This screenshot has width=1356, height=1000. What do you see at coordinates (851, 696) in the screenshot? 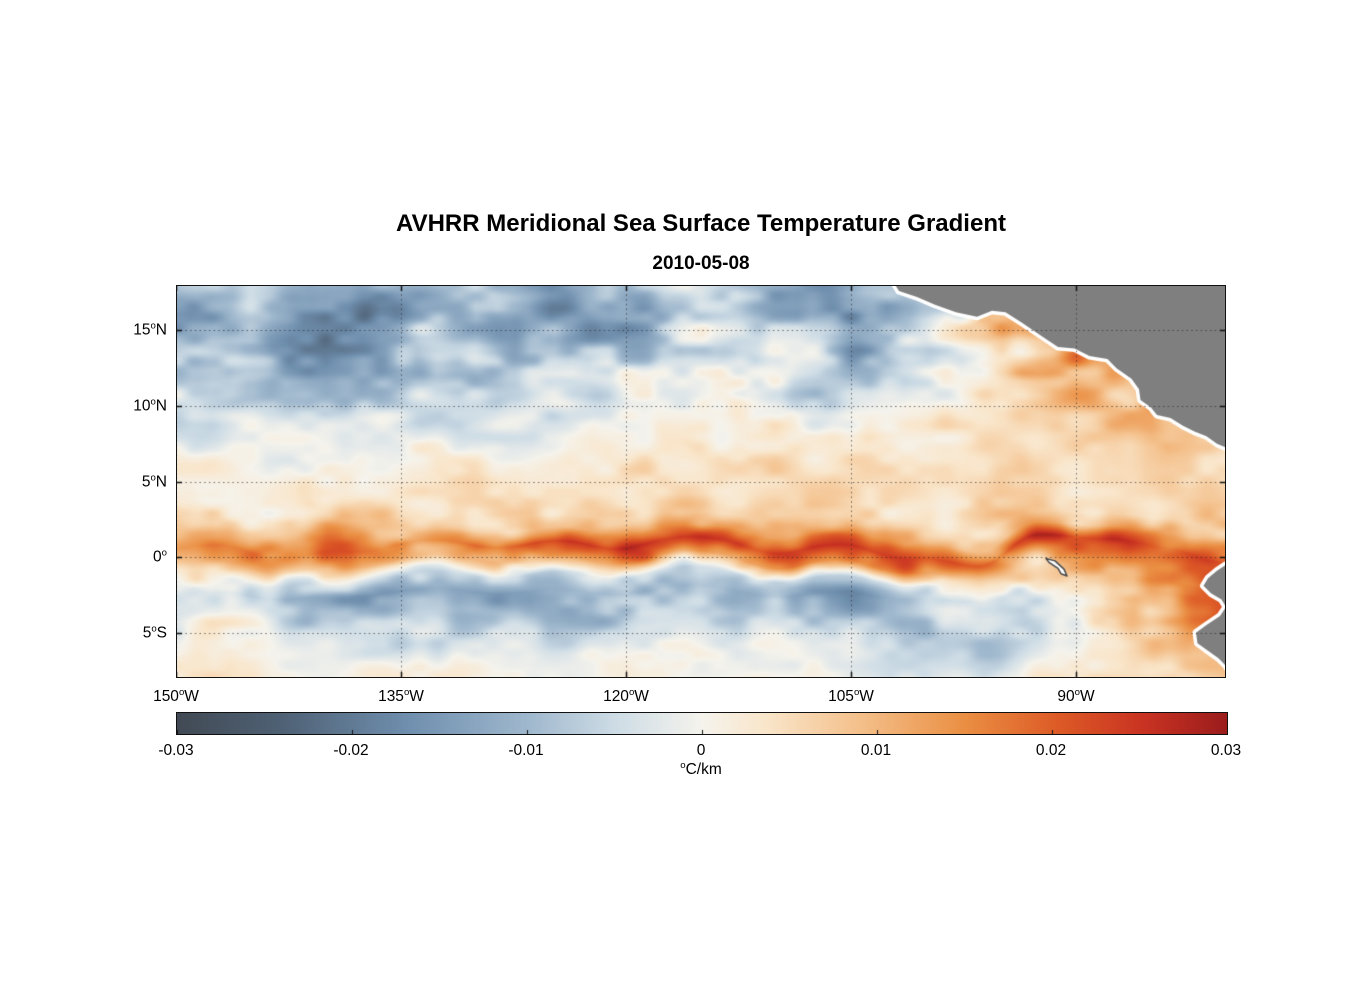
I see `lon-tick-label: 105oW` at bounding box center [851, 696].